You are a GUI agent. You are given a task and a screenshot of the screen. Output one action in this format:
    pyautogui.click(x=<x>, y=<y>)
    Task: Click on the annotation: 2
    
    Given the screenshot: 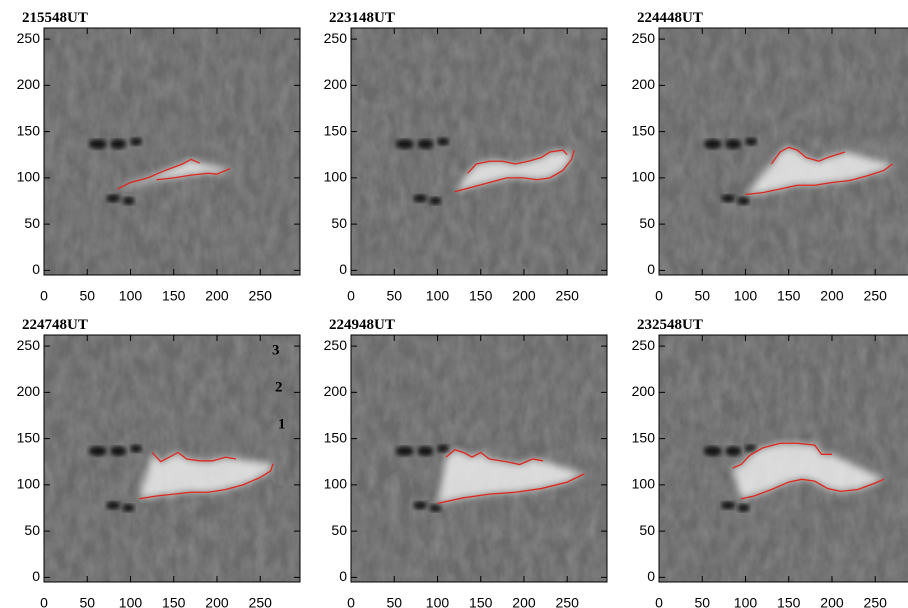 What is the action you would take?
    pyautogui.click(x=279, y=387)
    